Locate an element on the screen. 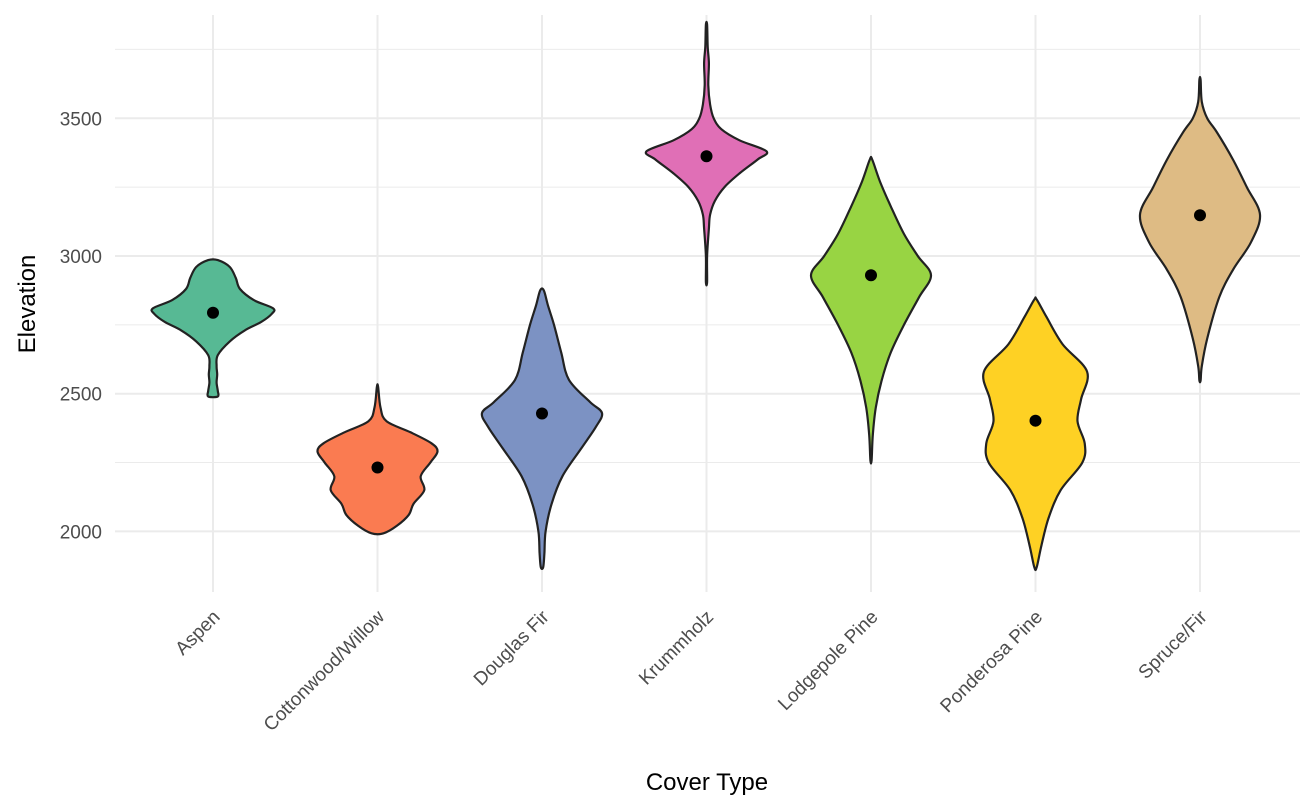 This screenshot has height=812, width=1314. x-tick-label: Douglas Fir is located at coordinates (512, 648).